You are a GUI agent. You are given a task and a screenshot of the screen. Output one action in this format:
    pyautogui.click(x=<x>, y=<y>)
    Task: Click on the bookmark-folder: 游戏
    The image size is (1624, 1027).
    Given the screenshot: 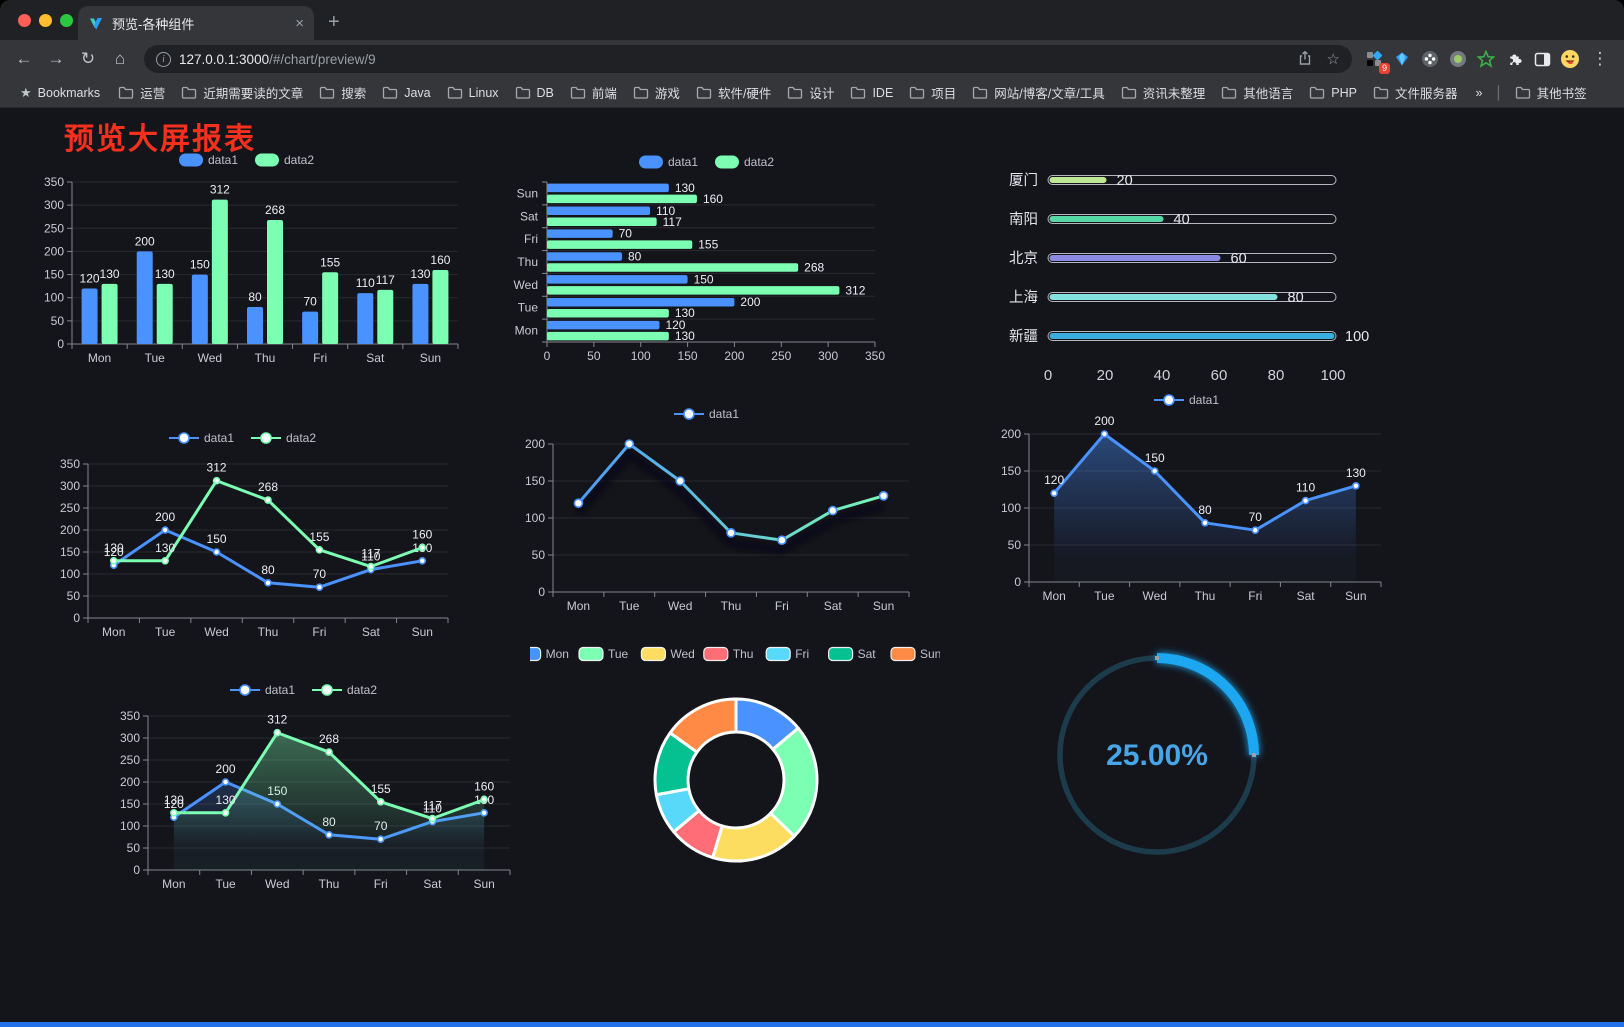 What is the action you would take?
    pyautogui.click(x=656, y=92)
    